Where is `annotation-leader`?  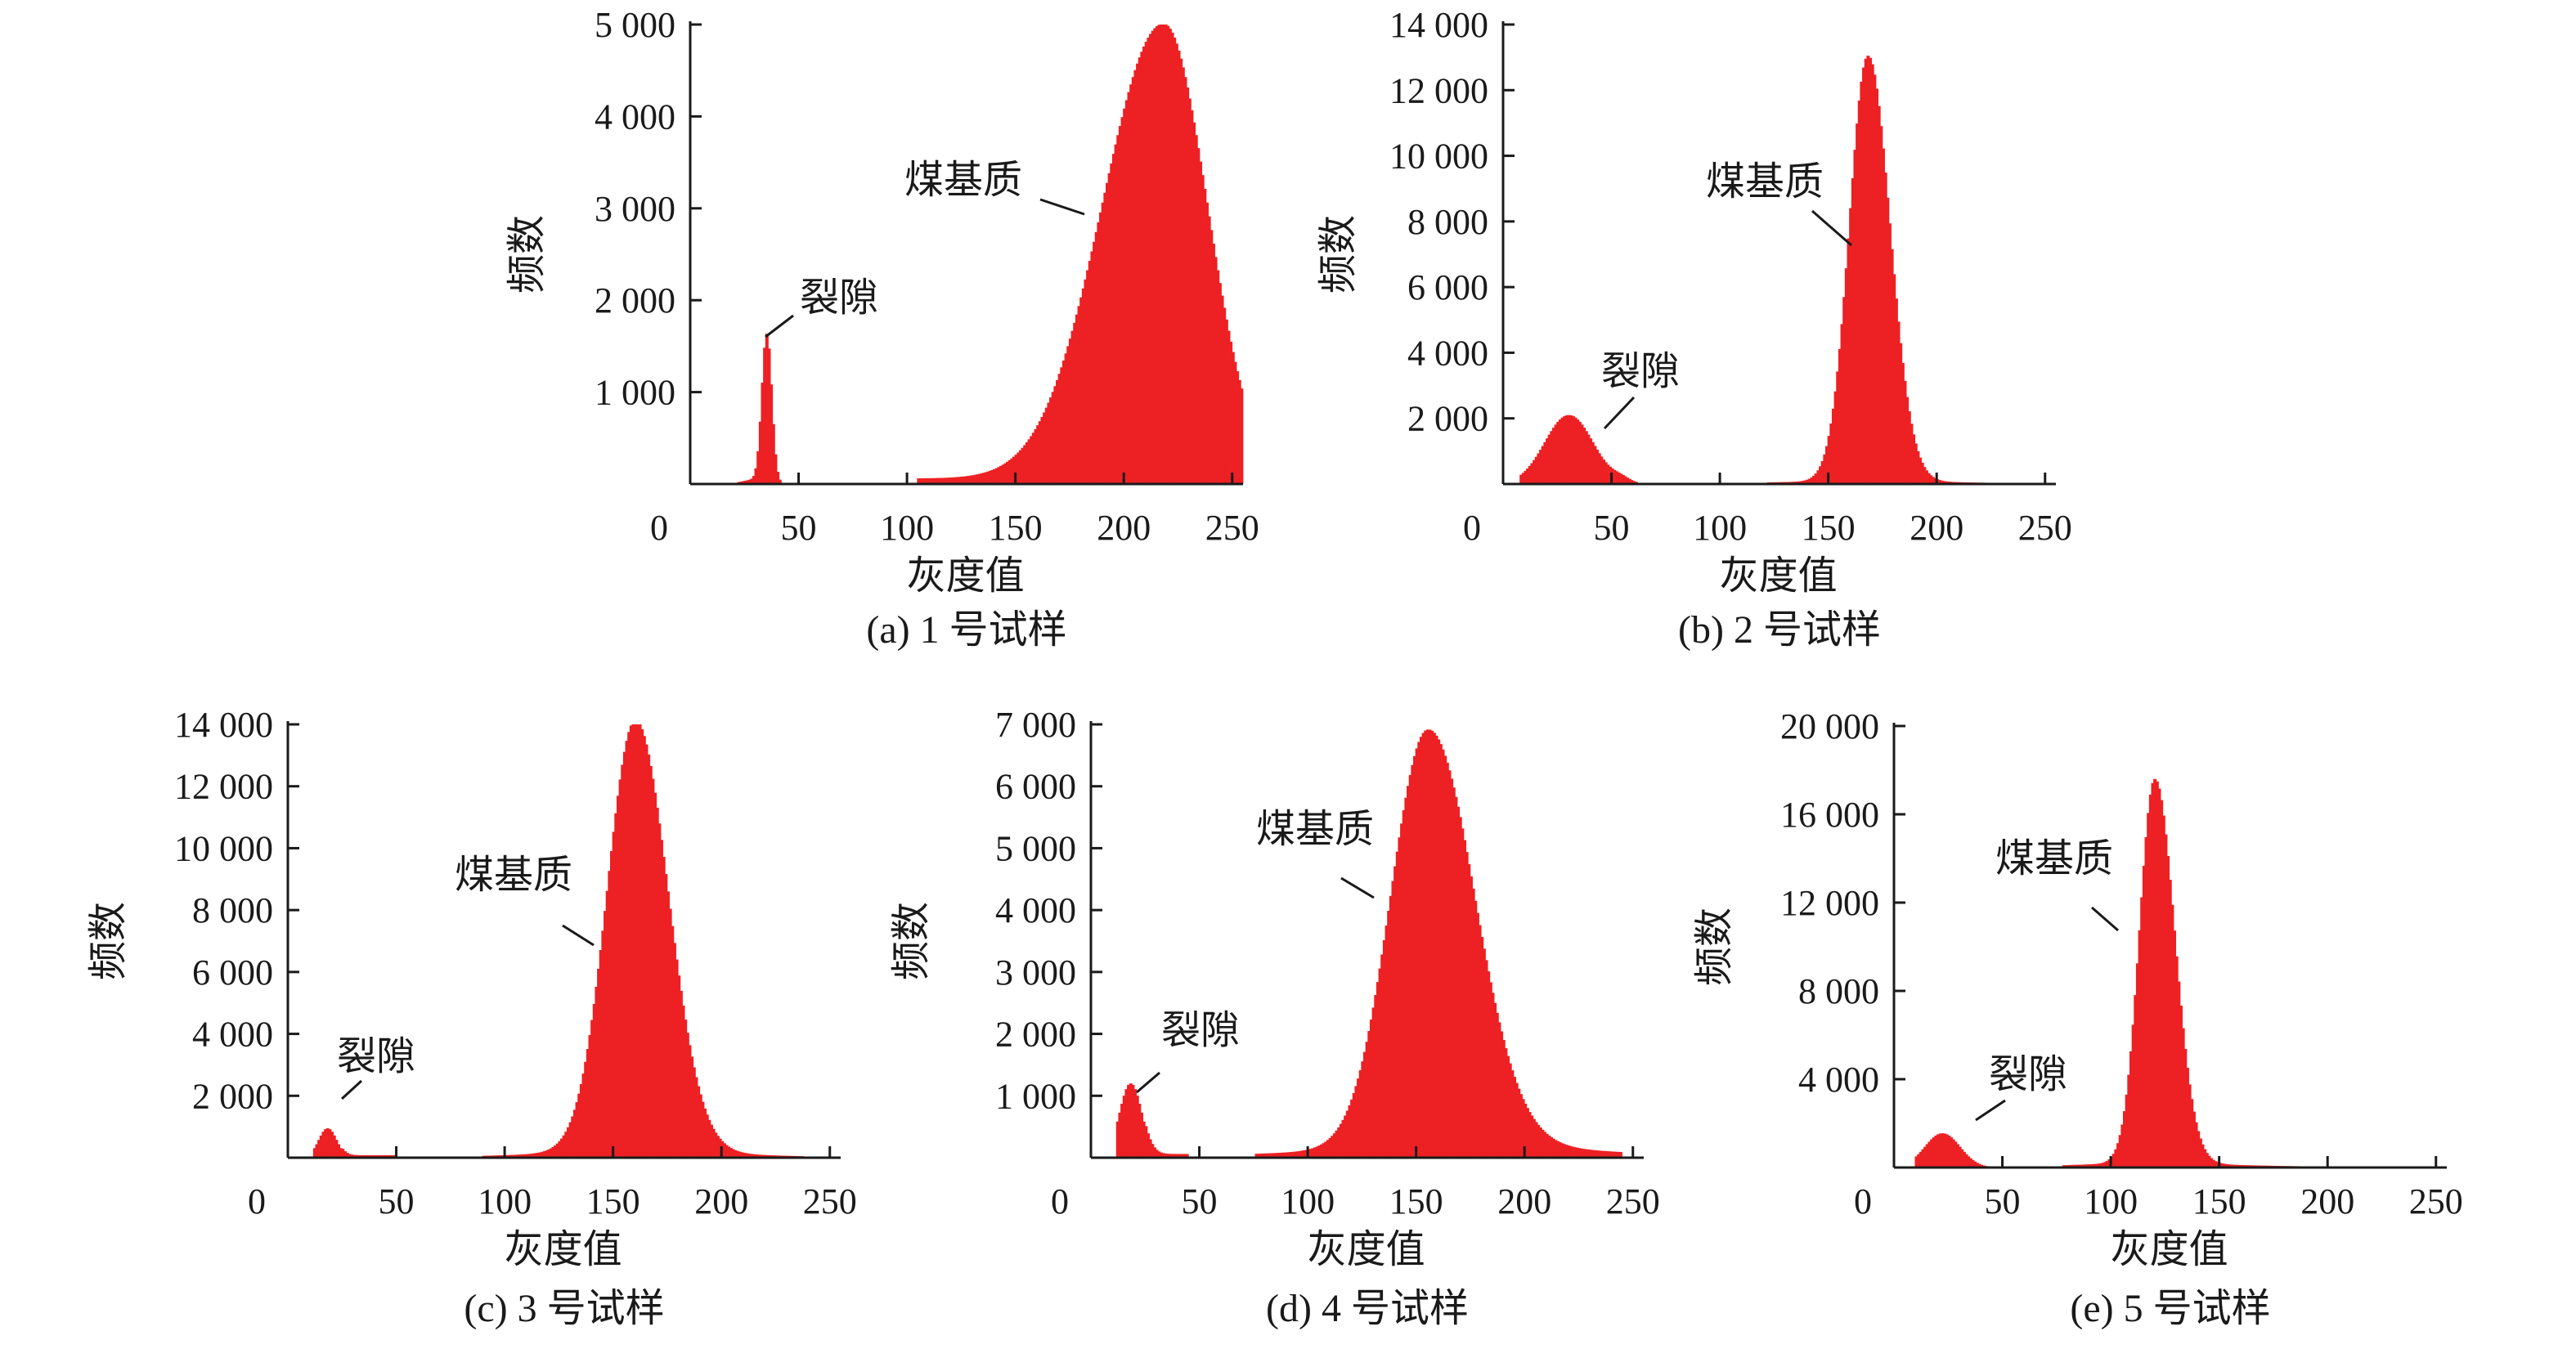
annotation-leader is located at coordinates (1357, 887).